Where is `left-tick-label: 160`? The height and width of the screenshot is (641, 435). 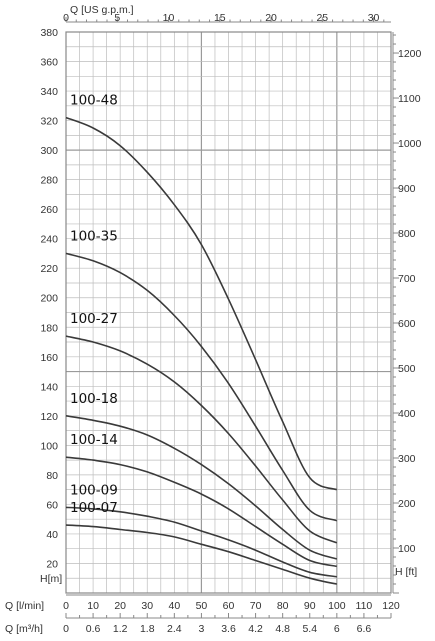 left-tick-label: 160 is located at coordinates (49, 358).